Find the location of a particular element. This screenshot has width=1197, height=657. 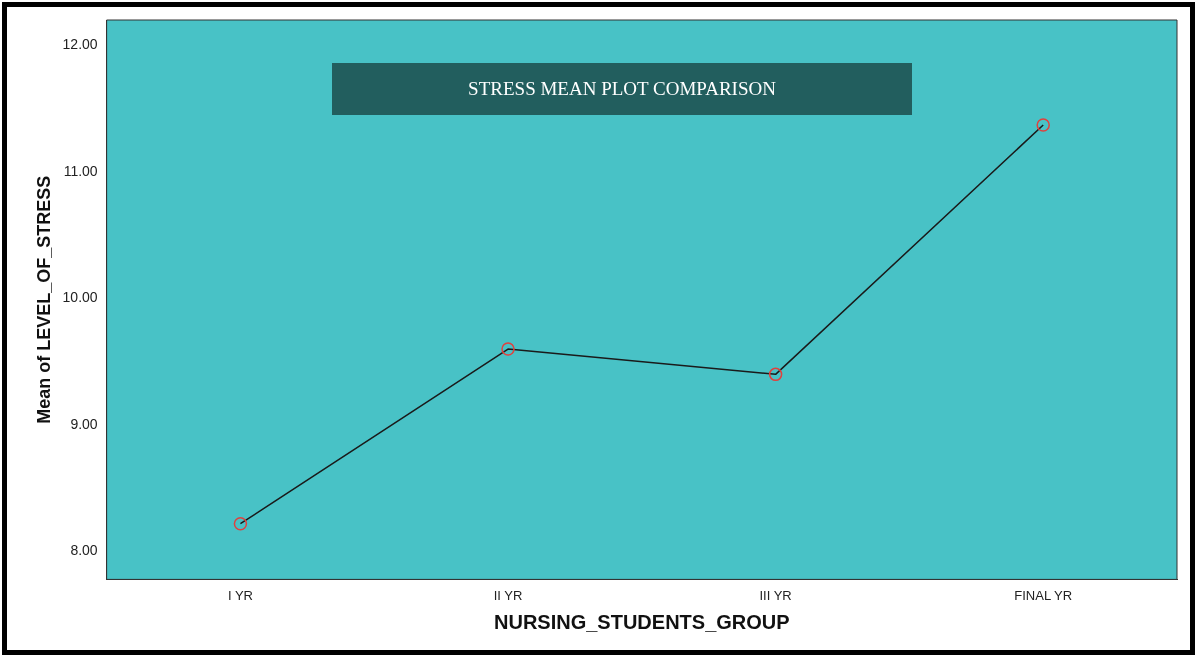

y-tick-label: 8.00 is located at coordinates (84, 550).